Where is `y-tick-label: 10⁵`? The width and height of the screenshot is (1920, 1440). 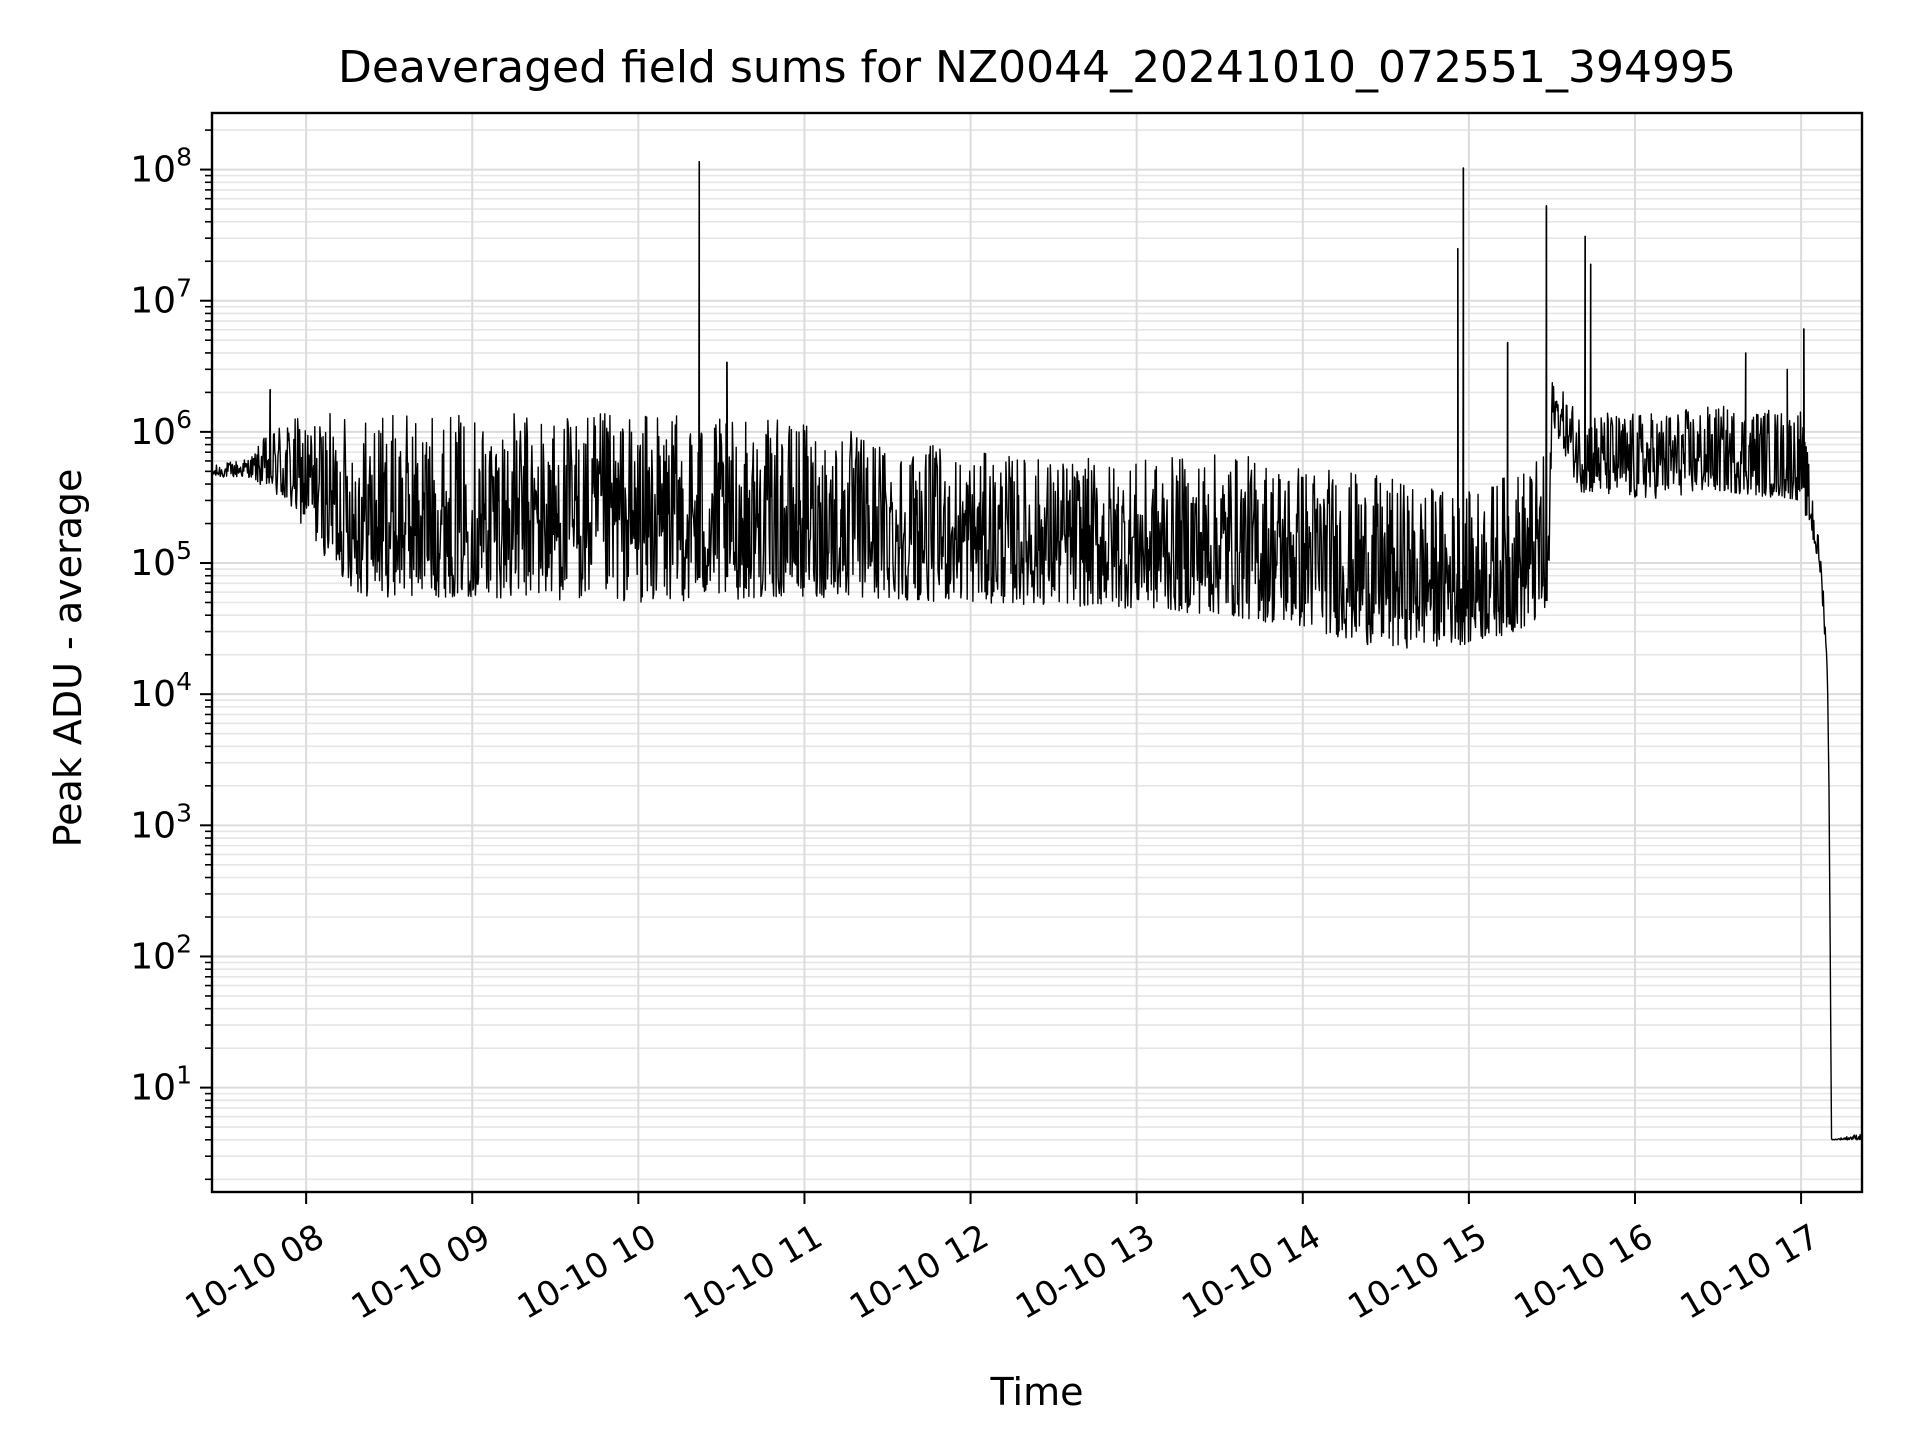 y-tick-label: 10⁵ is located at coordinates (161, 560).